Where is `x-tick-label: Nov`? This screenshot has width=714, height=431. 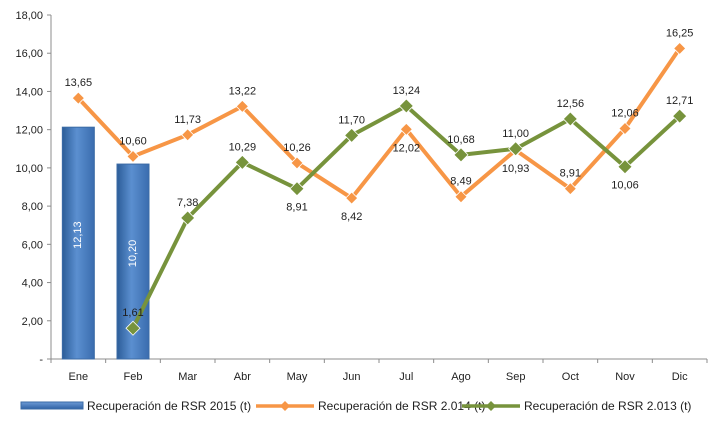 x-tick-label: Nov is located at coordinates (625, 377).